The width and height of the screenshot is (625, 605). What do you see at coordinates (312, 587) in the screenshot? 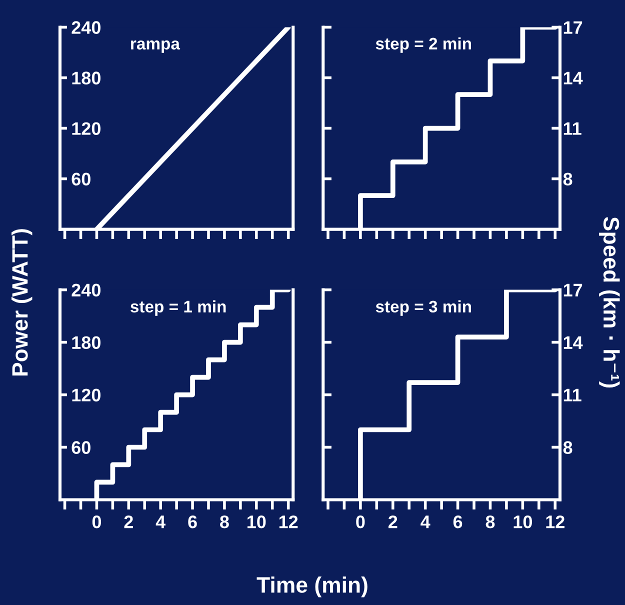
I see `x-axis-title: Time (min)` at bounding box center [312, 587].